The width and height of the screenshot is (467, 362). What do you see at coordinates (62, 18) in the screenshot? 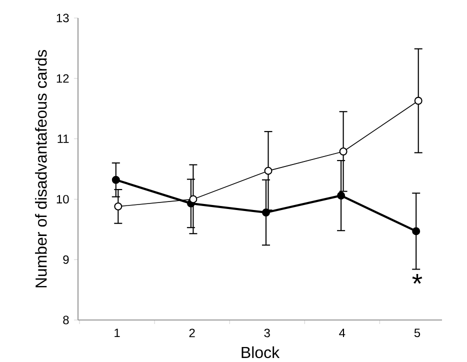
I see `y-tick-label: 13` at bounding box center [62, 18].